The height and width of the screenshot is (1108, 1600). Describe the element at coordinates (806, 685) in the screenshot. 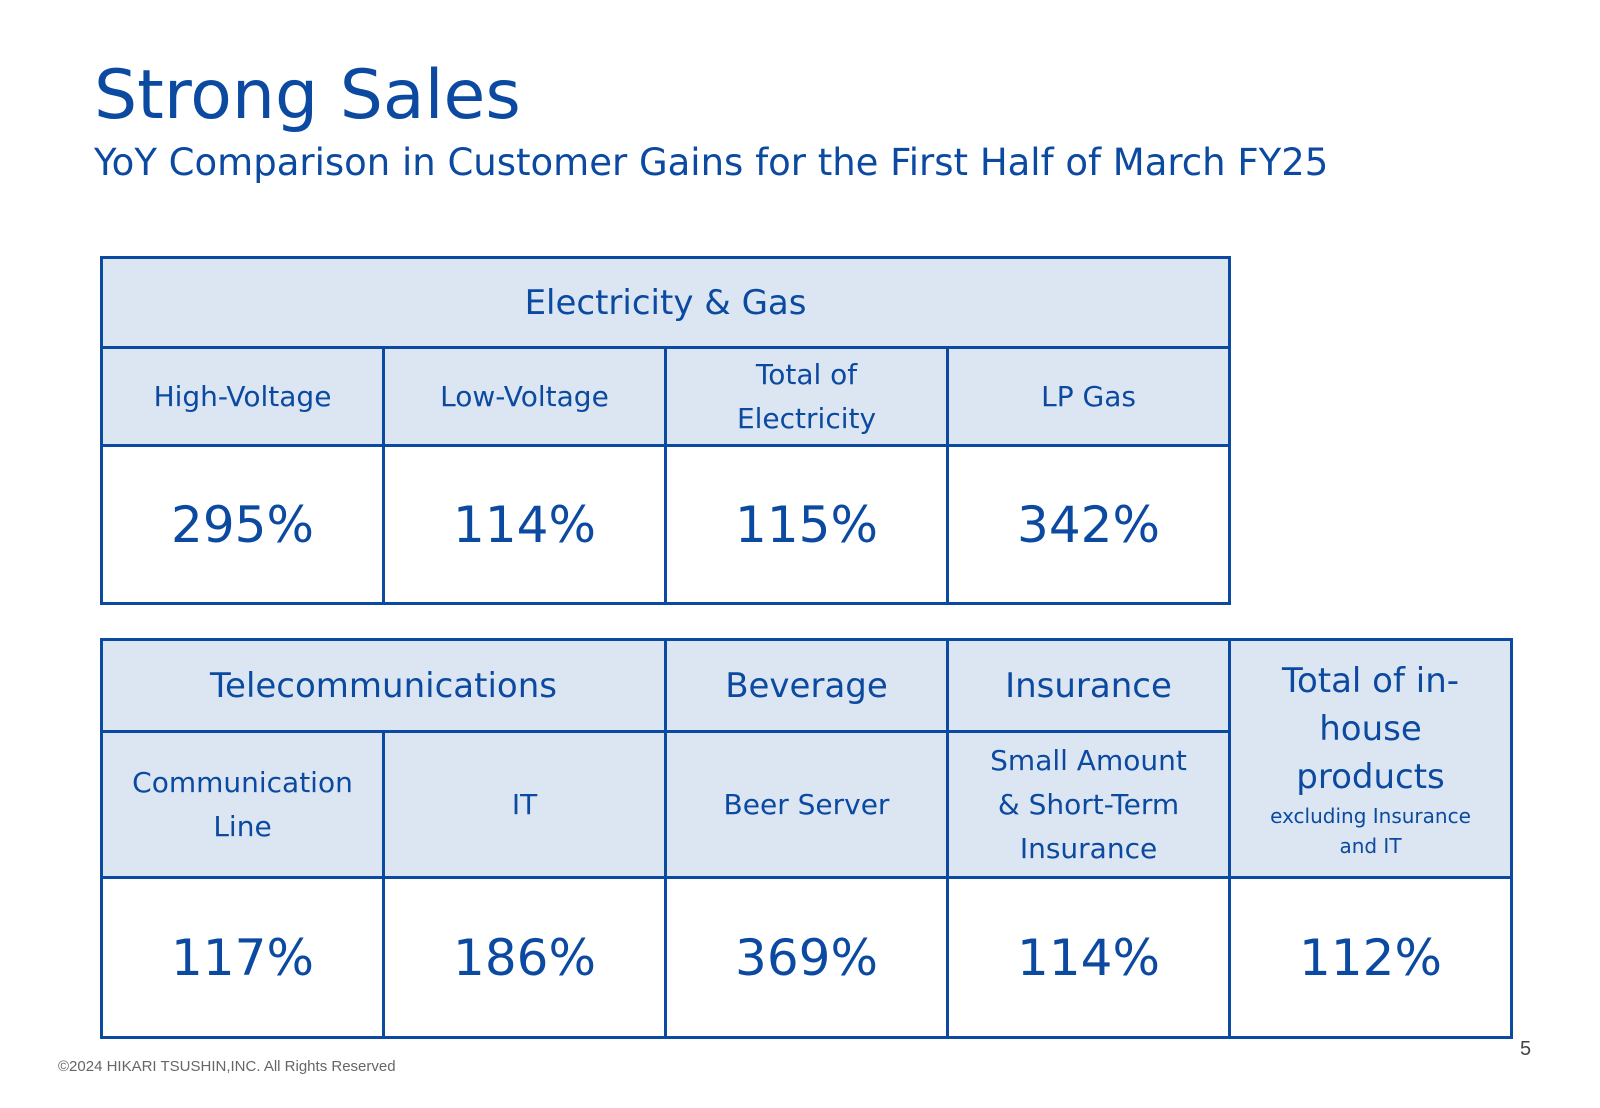

I see `category-beverage: Beverage` at that location.